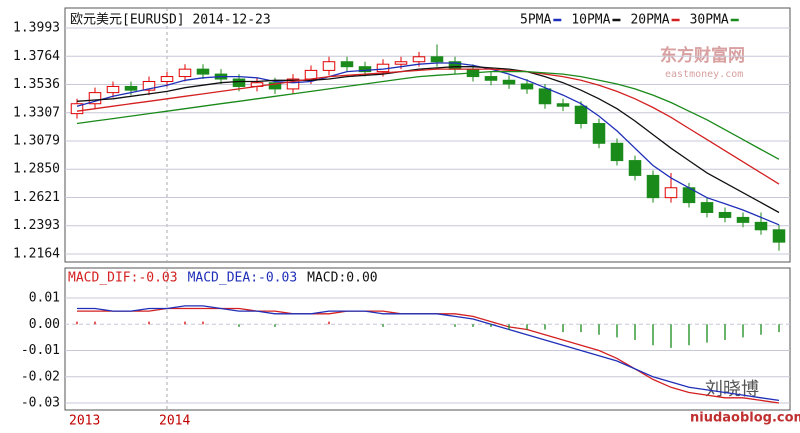 Image resolution: width=800 pixels, height=433 pixels. Describe the element at coordinates (40, 350) in the screenshot. I see `y-tick-label: -0.01` at that location.